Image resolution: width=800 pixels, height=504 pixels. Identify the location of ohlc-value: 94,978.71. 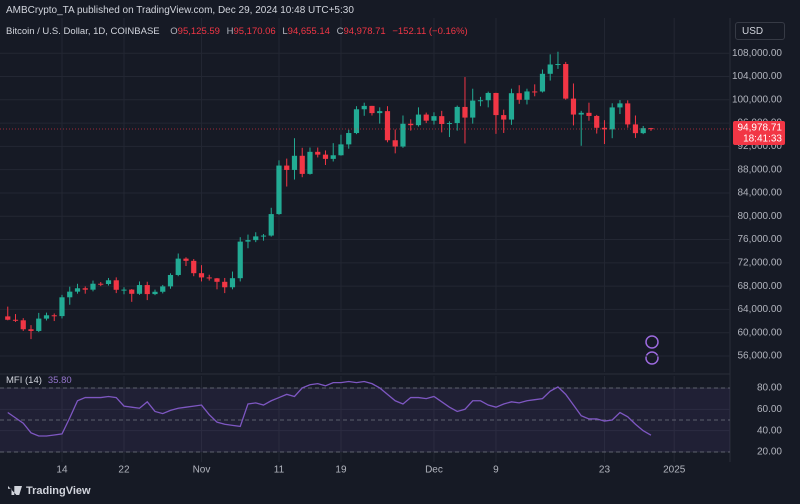
(364, 31).